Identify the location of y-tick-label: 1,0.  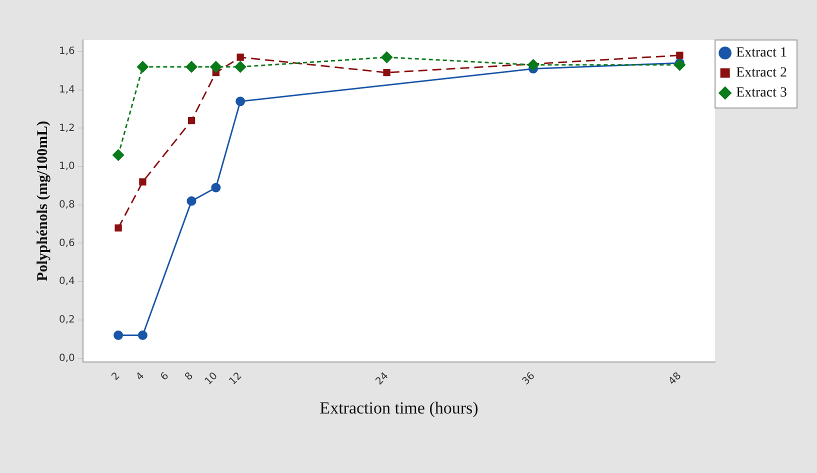
(66, 166).